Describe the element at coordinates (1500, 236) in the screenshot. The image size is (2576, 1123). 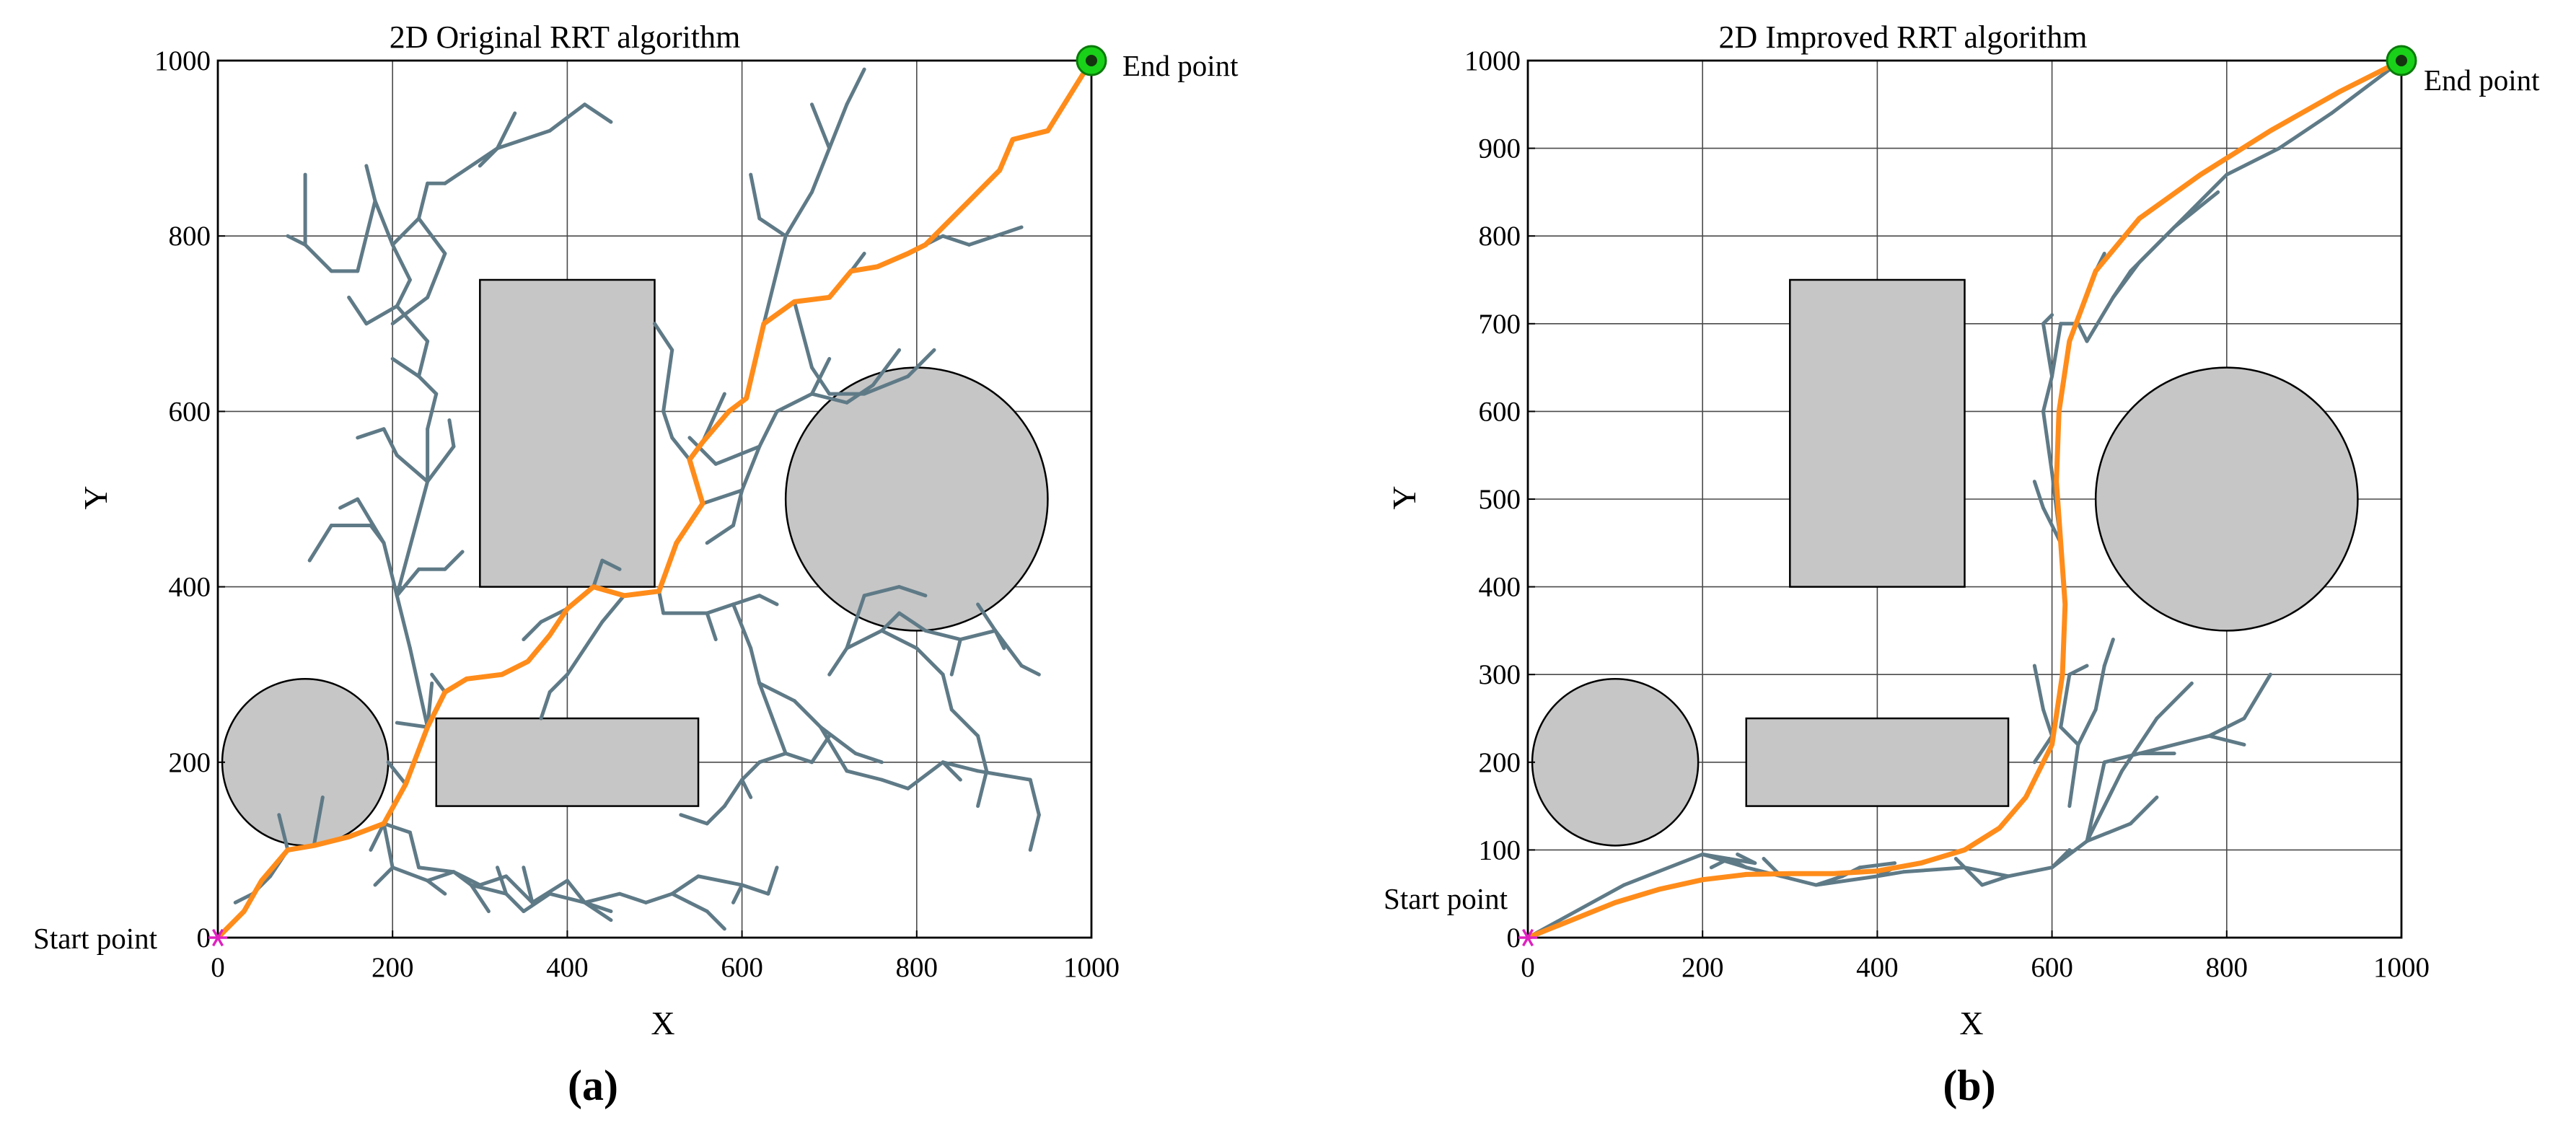
I see `y-tick-label: 800` at that location.